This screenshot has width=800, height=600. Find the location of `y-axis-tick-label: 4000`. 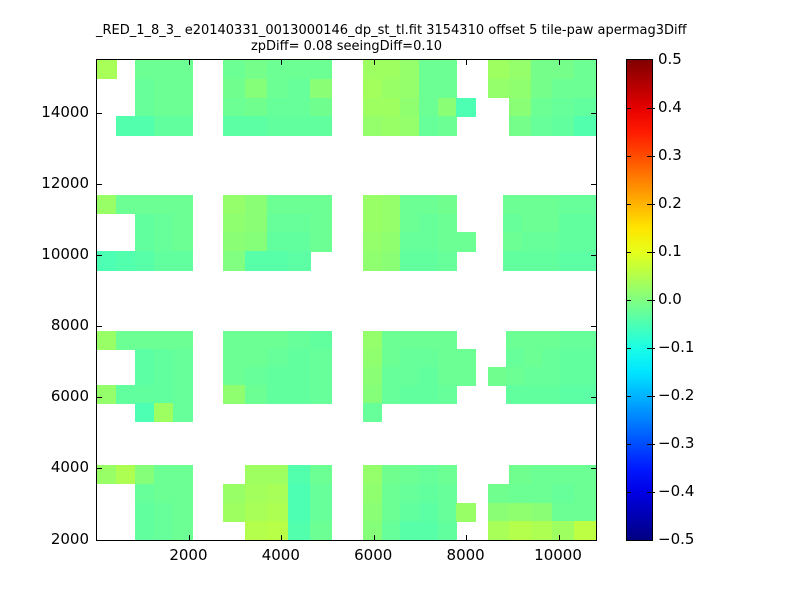

y-axis-tick-label: 4000 is located at coordinates (69, 467).